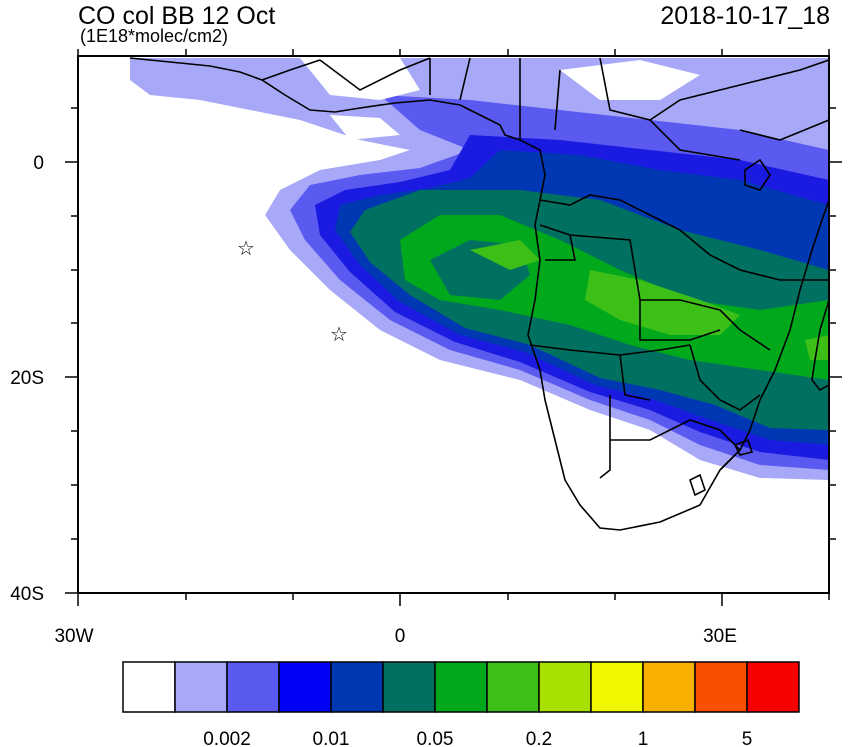 The image size is (850, 747). Describe the element at coordinates (757, 174) in the screenshot. I see `lake-victoria` at that location.